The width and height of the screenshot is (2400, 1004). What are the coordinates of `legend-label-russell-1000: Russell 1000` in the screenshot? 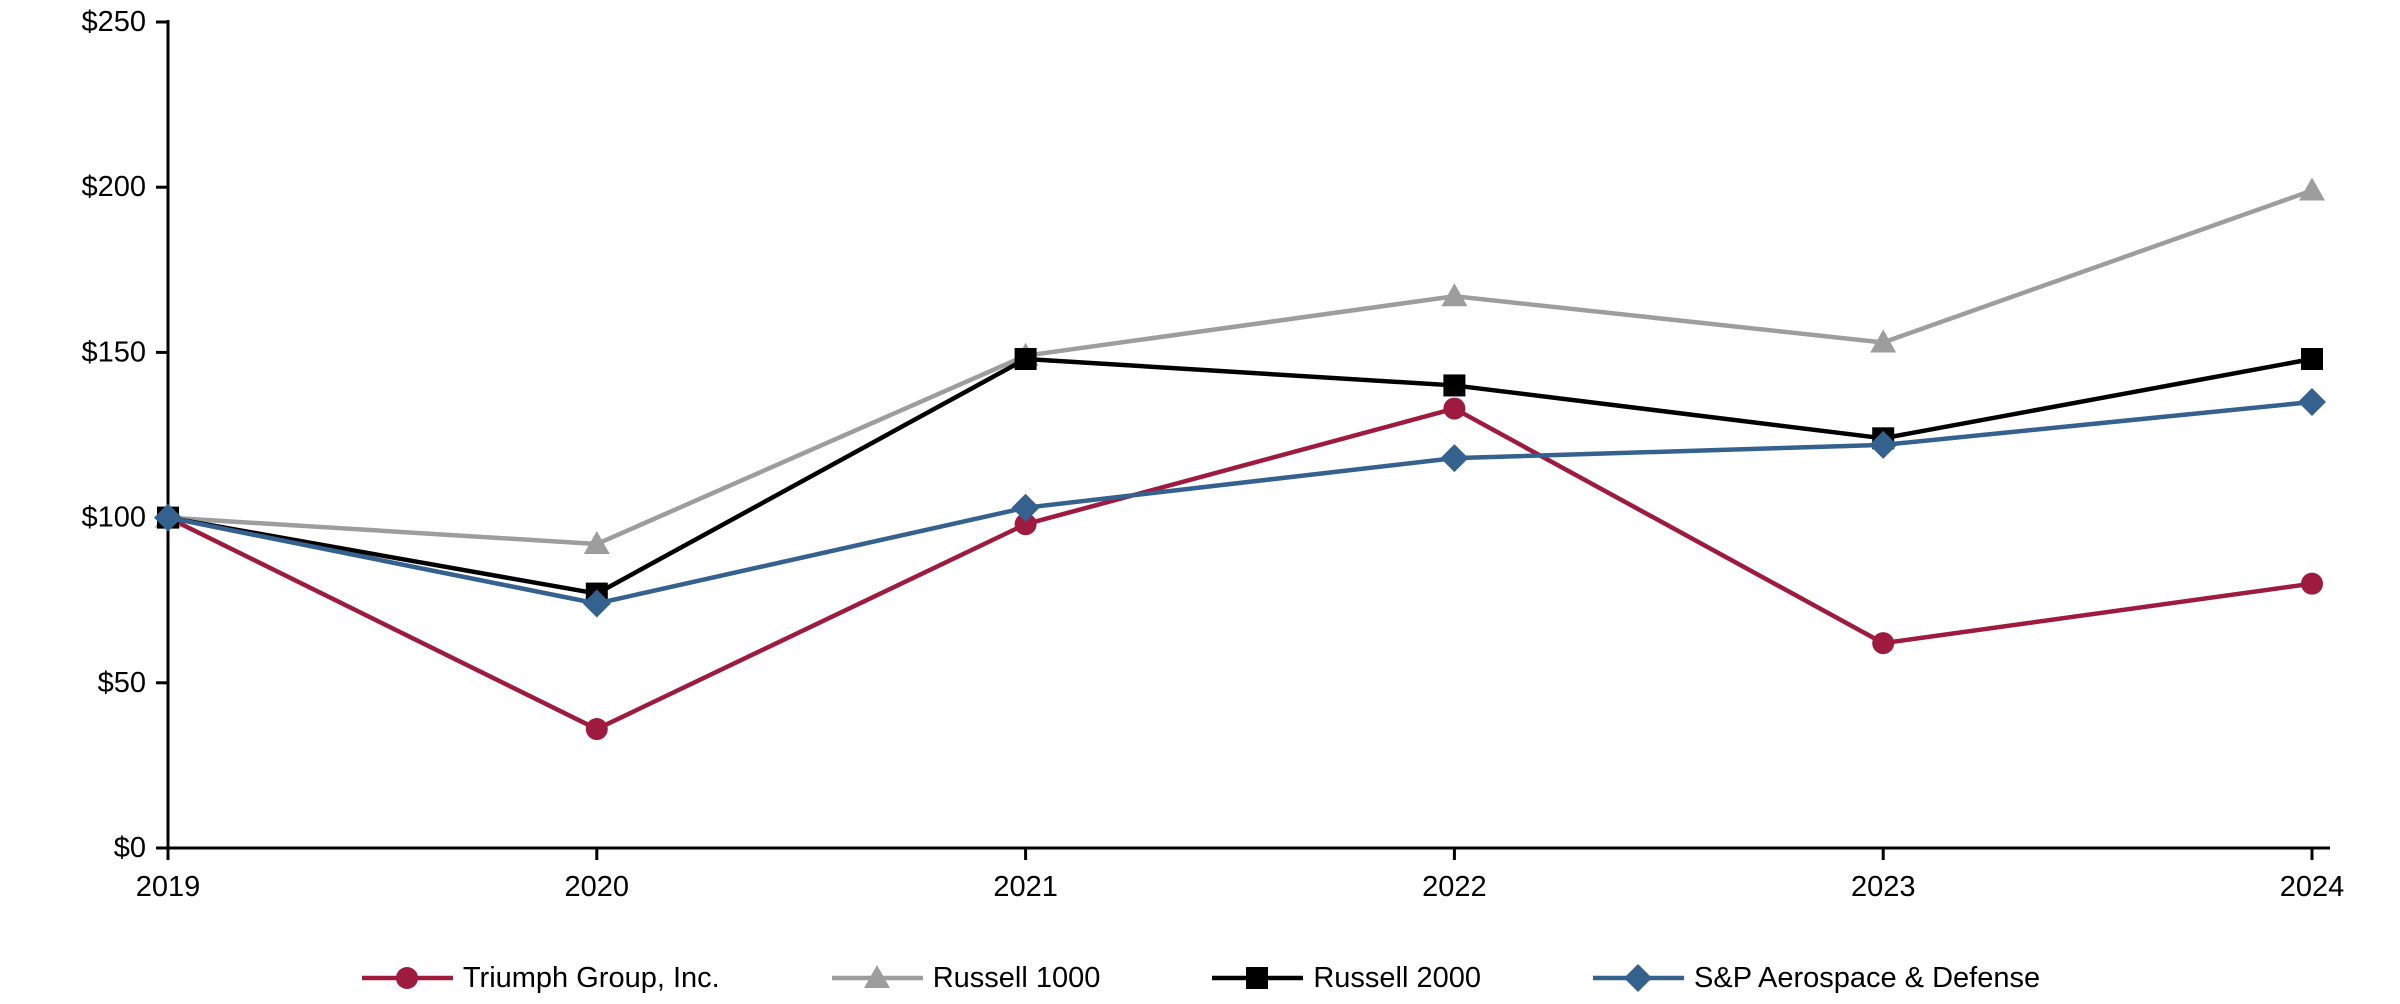 It's located at (1016, 977).